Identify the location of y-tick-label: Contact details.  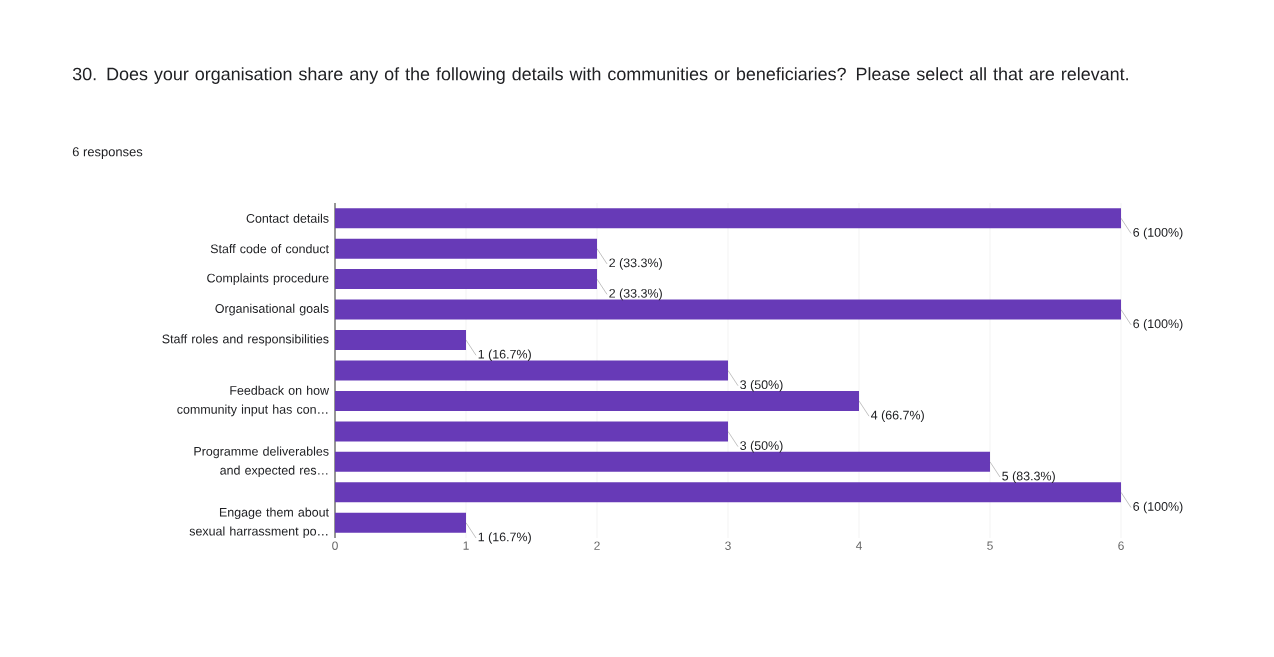
(287, 218).